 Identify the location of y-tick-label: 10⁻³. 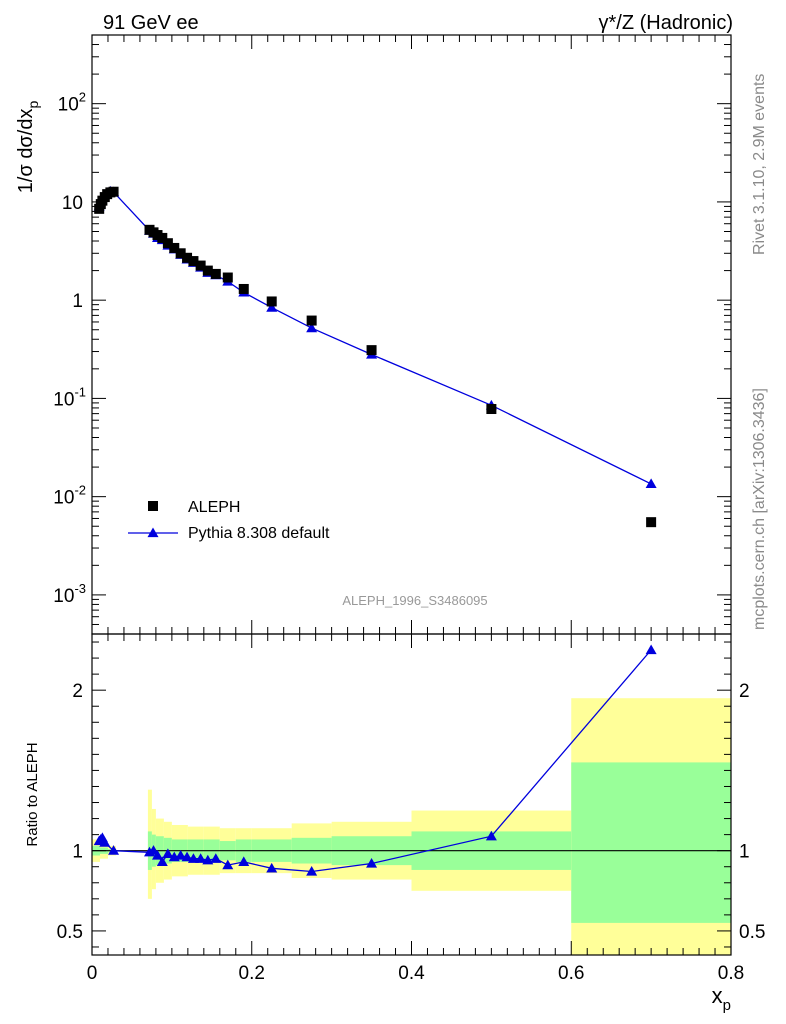
(69, 594).